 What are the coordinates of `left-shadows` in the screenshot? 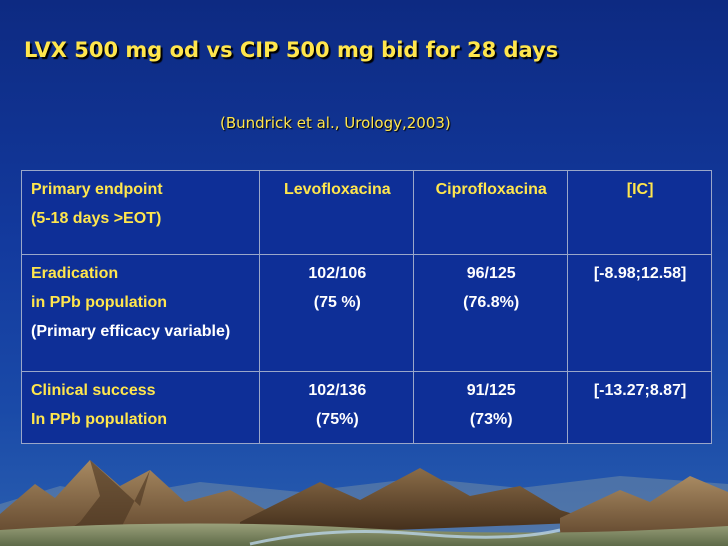 It's located at (105, 498).